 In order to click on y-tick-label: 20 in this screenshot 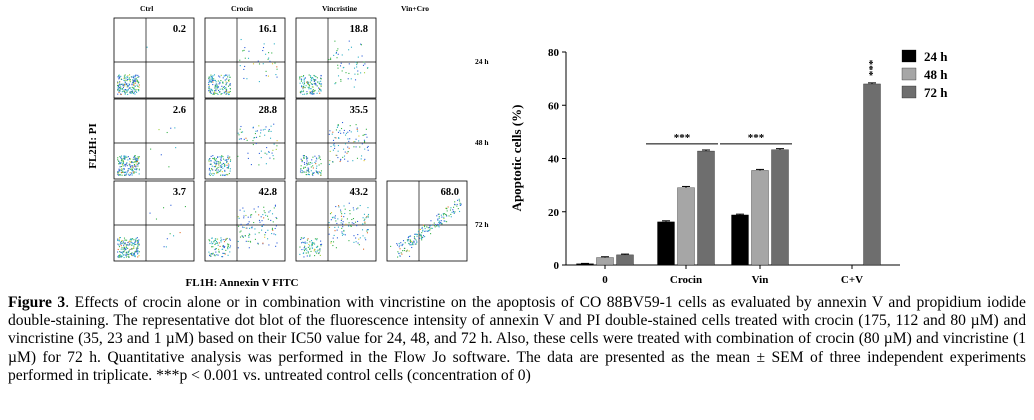, I will do `click(554, 213)`.